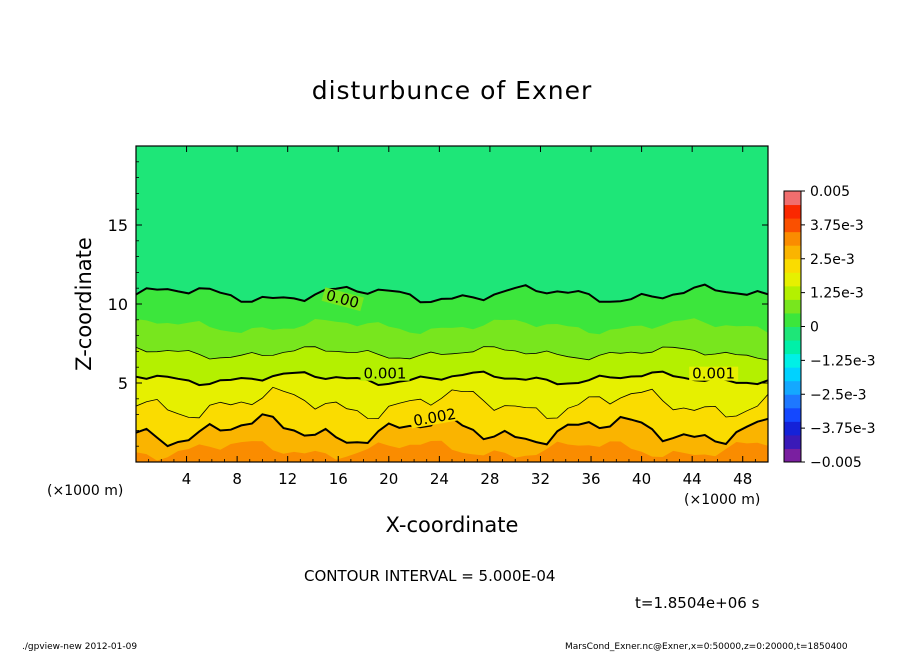 The height and width of the screenshot is (654, 904). I want to click on x-tick-label: 16, so click(338, 479).